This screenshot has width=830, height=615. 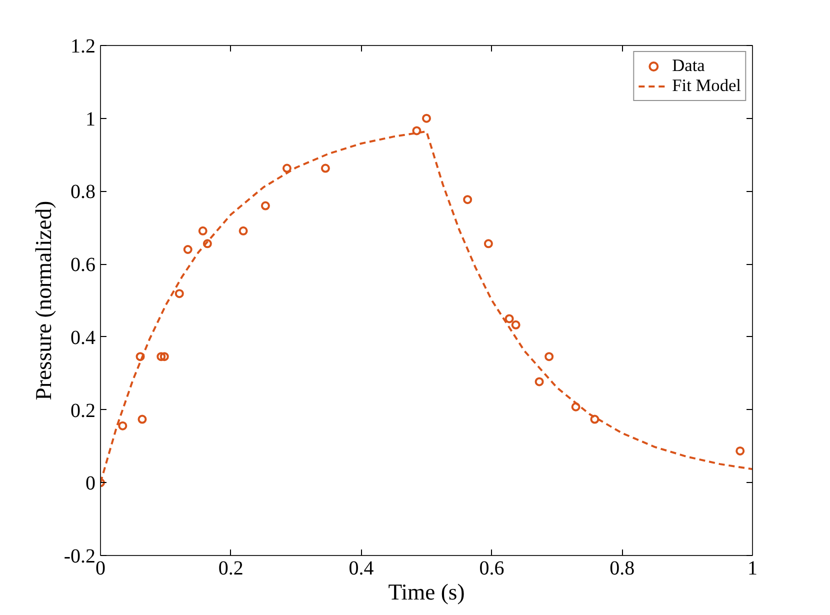 What do you see at coordinates (91, 119) in the screenshot?
I see `y-tick-label: 1` at bounding box center [91, 119].